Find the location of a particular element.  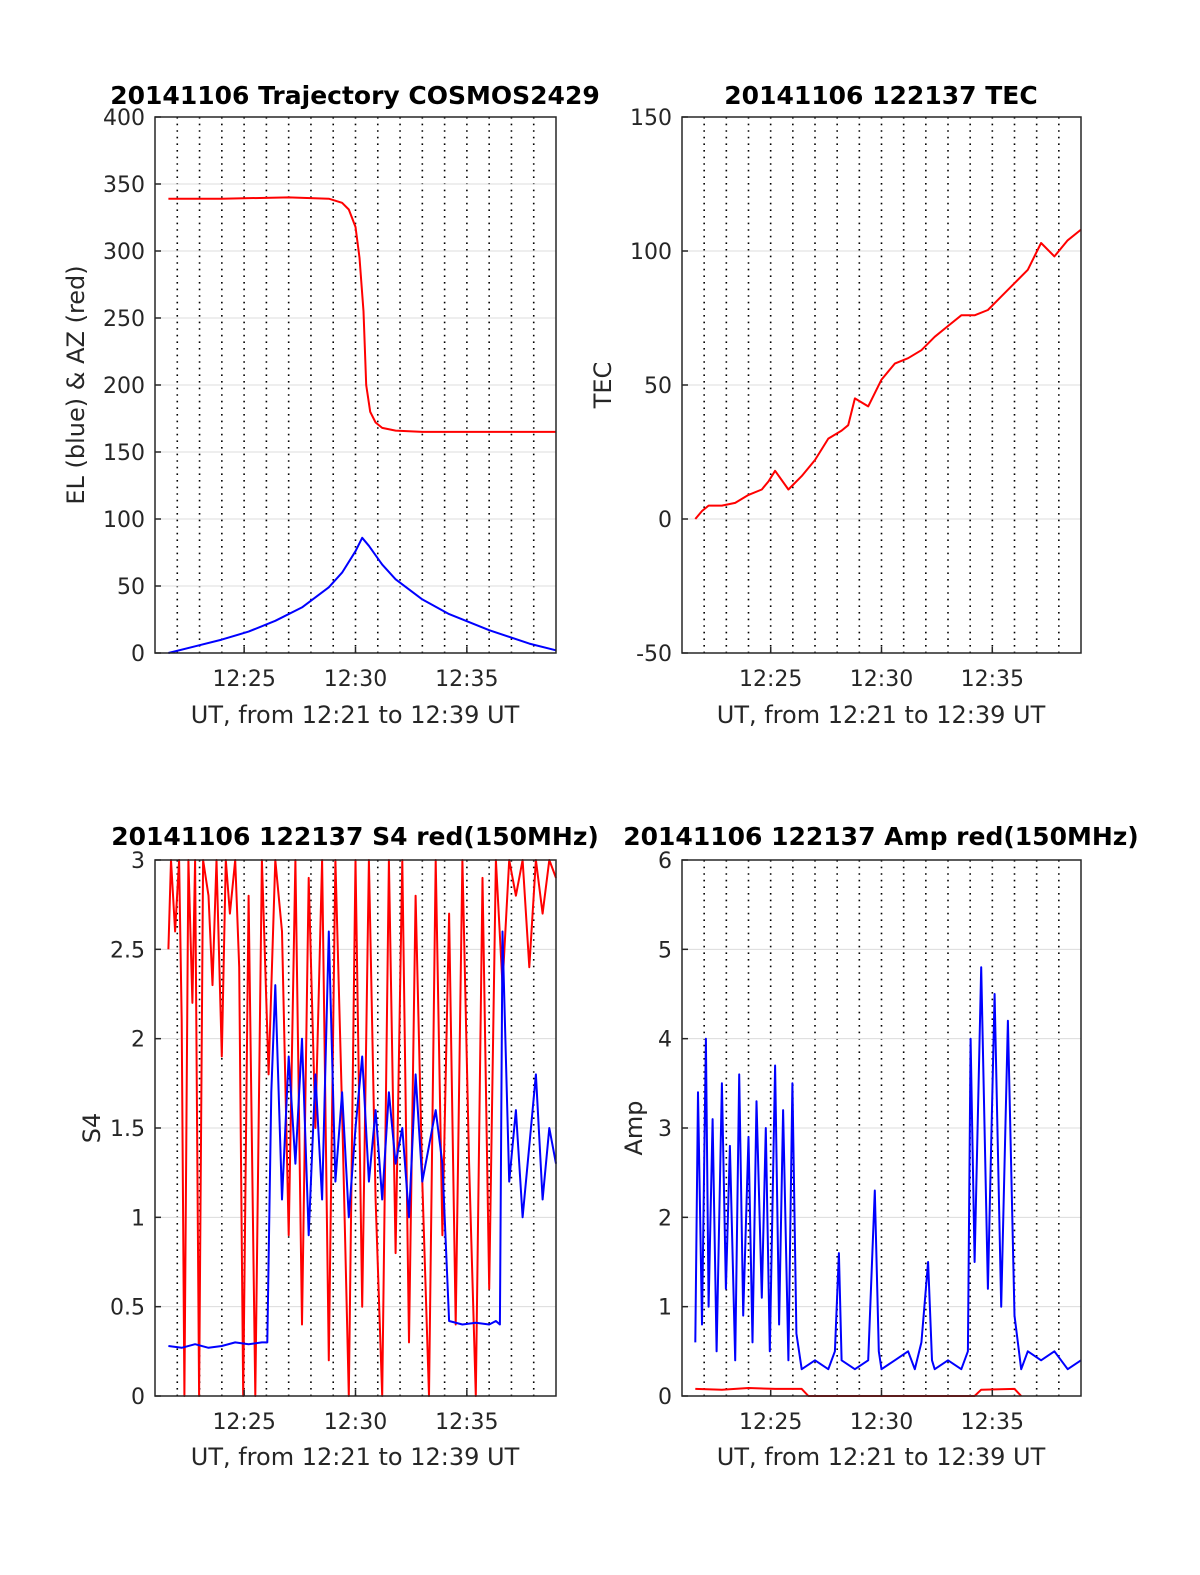

ticks: 0 50 100 150 200 250 300 350 400 12:25 12:30 12:35 is located at coordinates (301, 399).